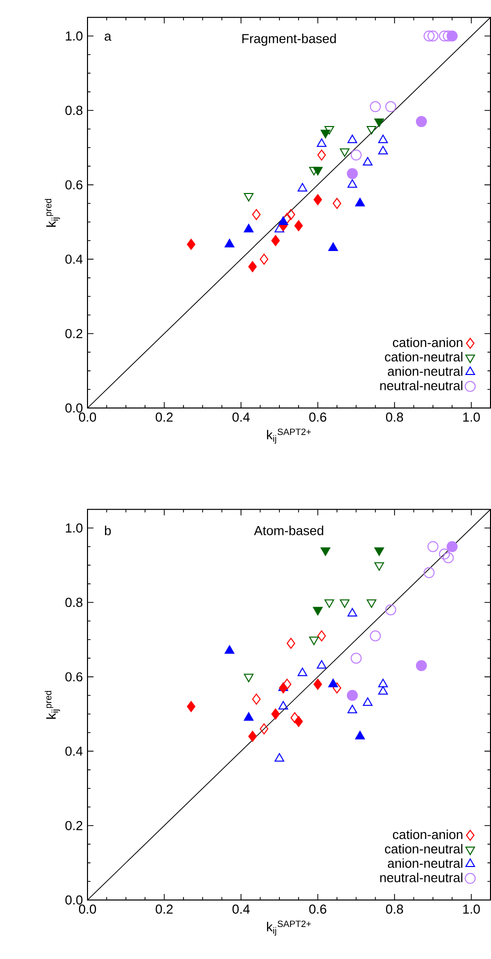 This screenshot has height=959, width=491. What do you see at coordinates (289, 40) in the screenshot?
I see `text: Fragment-based` at bounding box center [289, 40].